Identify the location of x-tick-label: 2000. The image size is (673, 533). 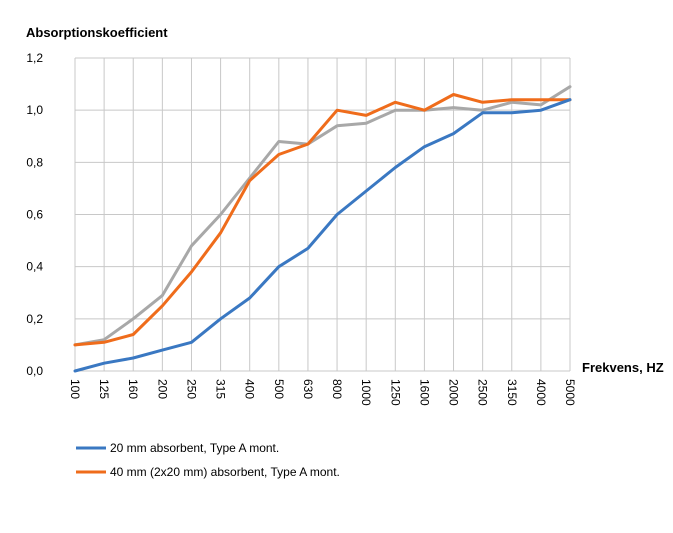
(454, 392).